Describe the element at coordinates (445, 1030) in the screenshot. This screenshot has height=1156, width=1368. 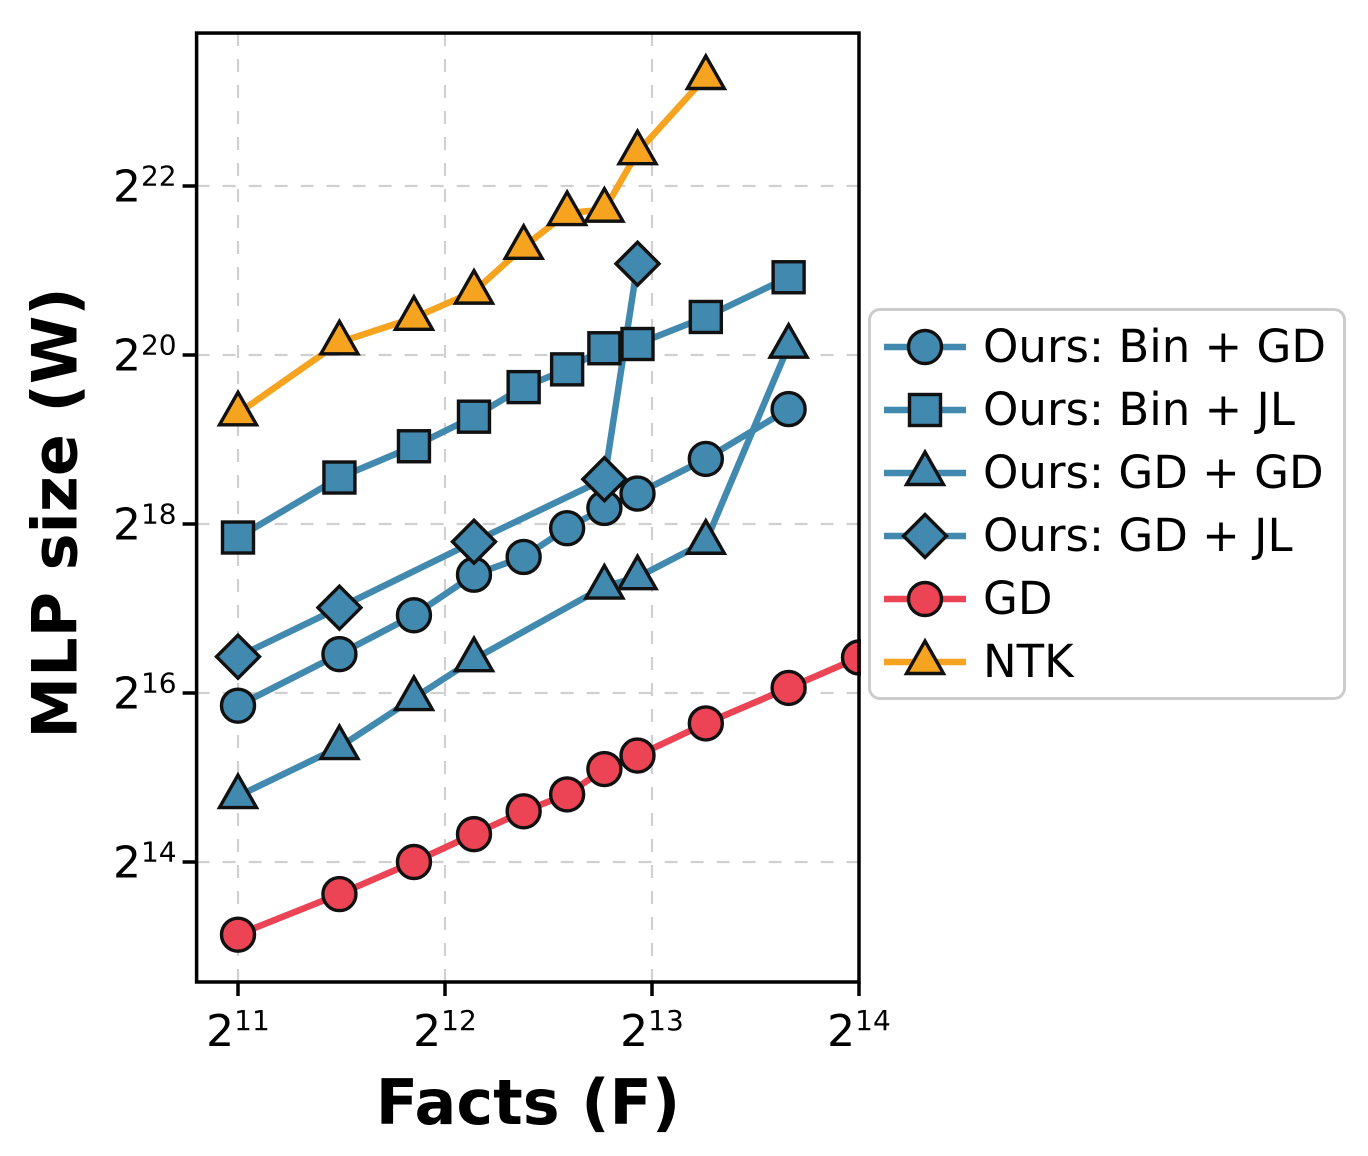
I see `tick-label-2^12: 212` at that location.